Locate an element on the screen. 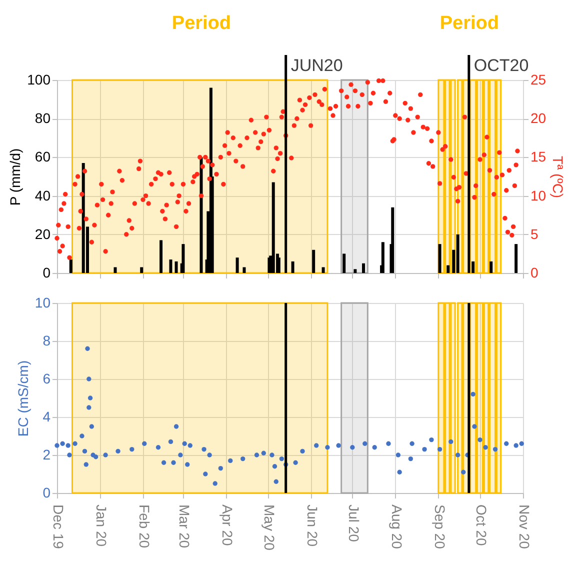 The height and width of the screenshot is (564, 580). x-tick-label: Aug 20 is located at coordinates (396, 527).